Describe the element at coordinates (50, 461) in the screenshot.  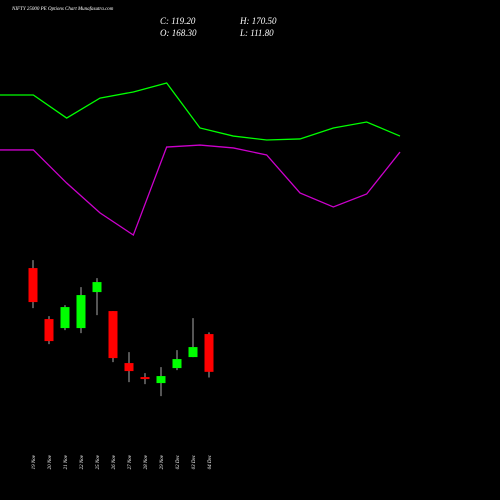
I see `x-tick-label: 20 Nov` at that location.